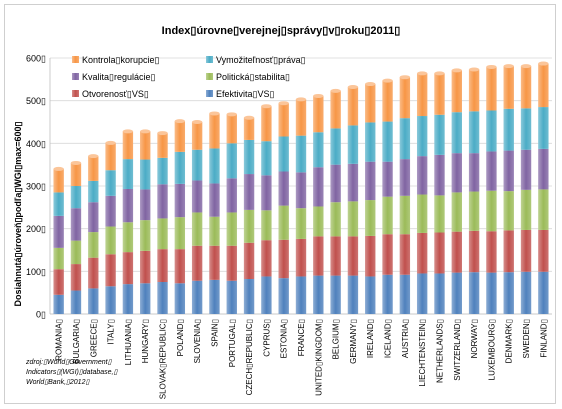  Describe the element at coordinates (36, 187) in the screenshot. I see `y-tick-labels: 0▯ 100▯ 200▯ 300▯ 400▯ 500▯ 600▯` at that location.